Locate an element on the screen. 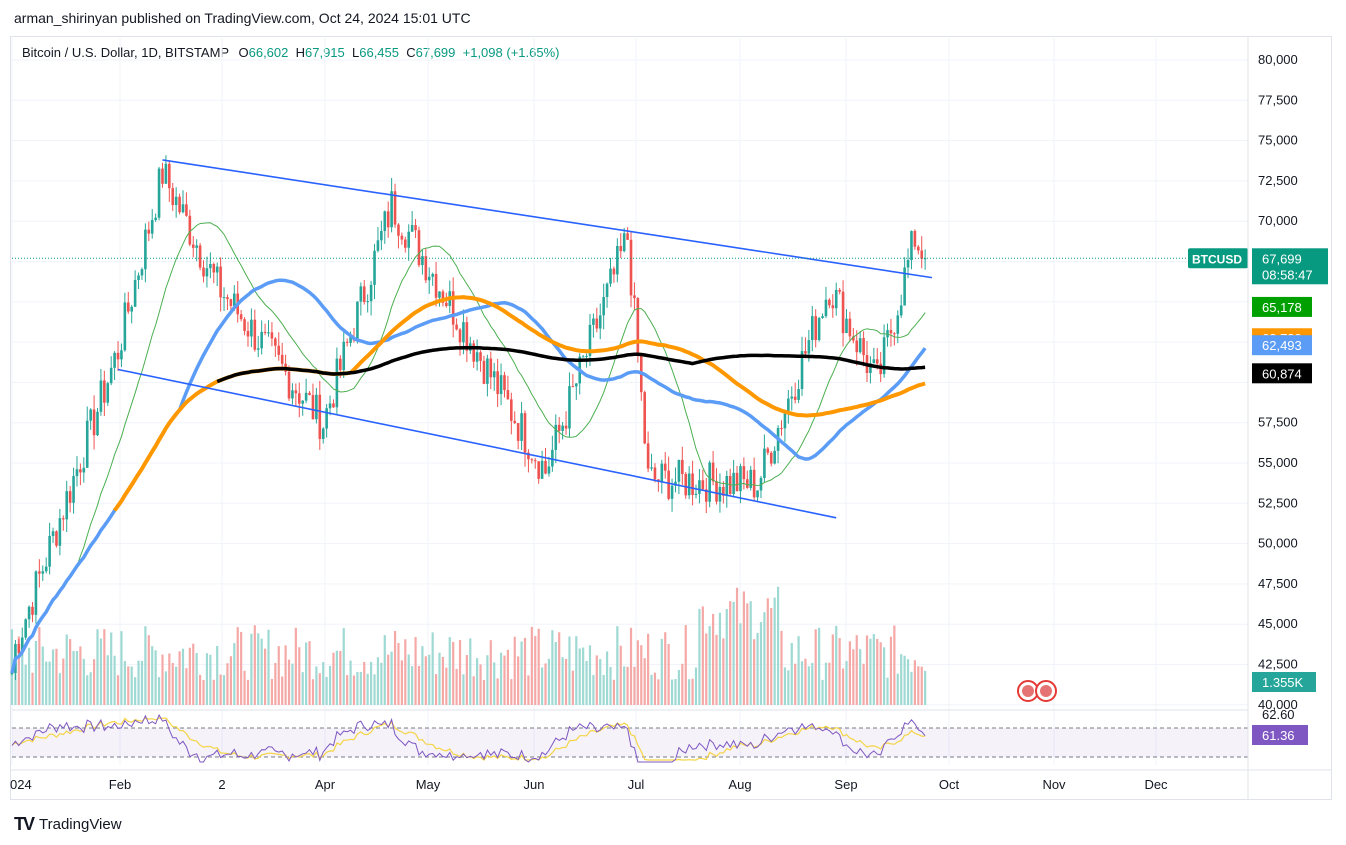 This screenshot has height=845, width=1346. symbol-badge-label: BTCUSD is located at coordinates (1217, 259).